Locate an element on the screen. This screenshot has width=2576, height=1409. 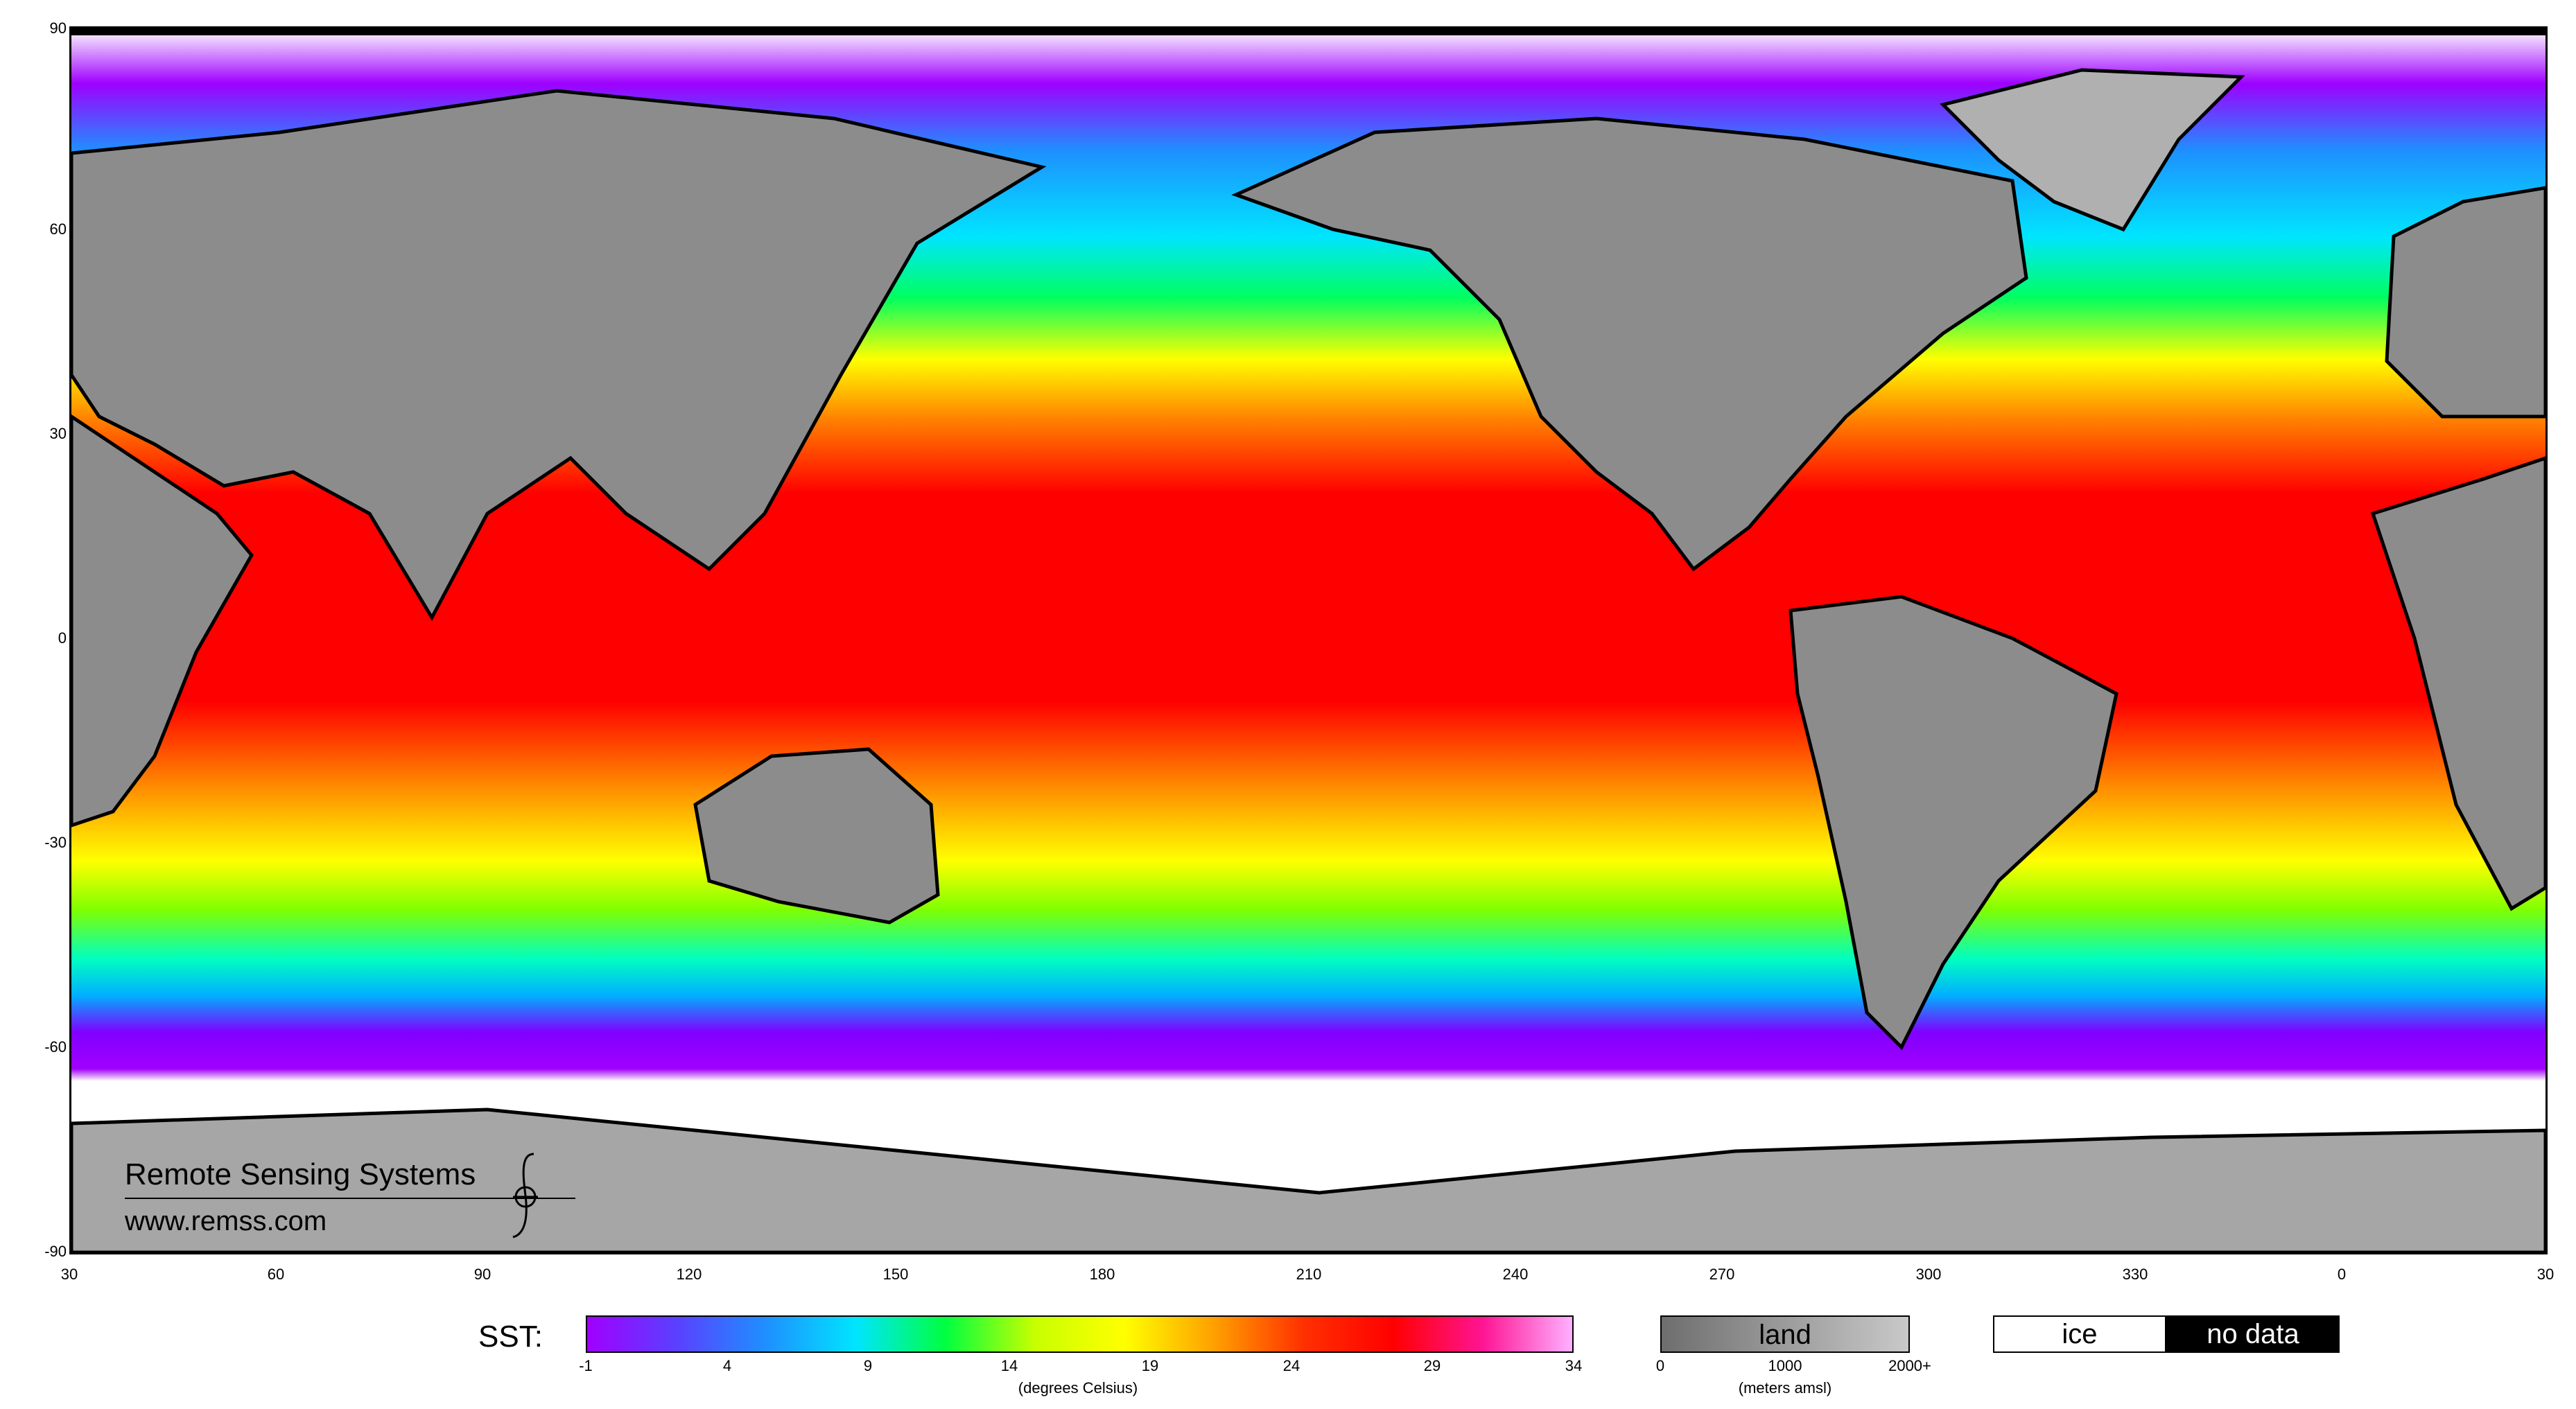
sst-tick-label: 9 is located at coordinates (868, 1365).